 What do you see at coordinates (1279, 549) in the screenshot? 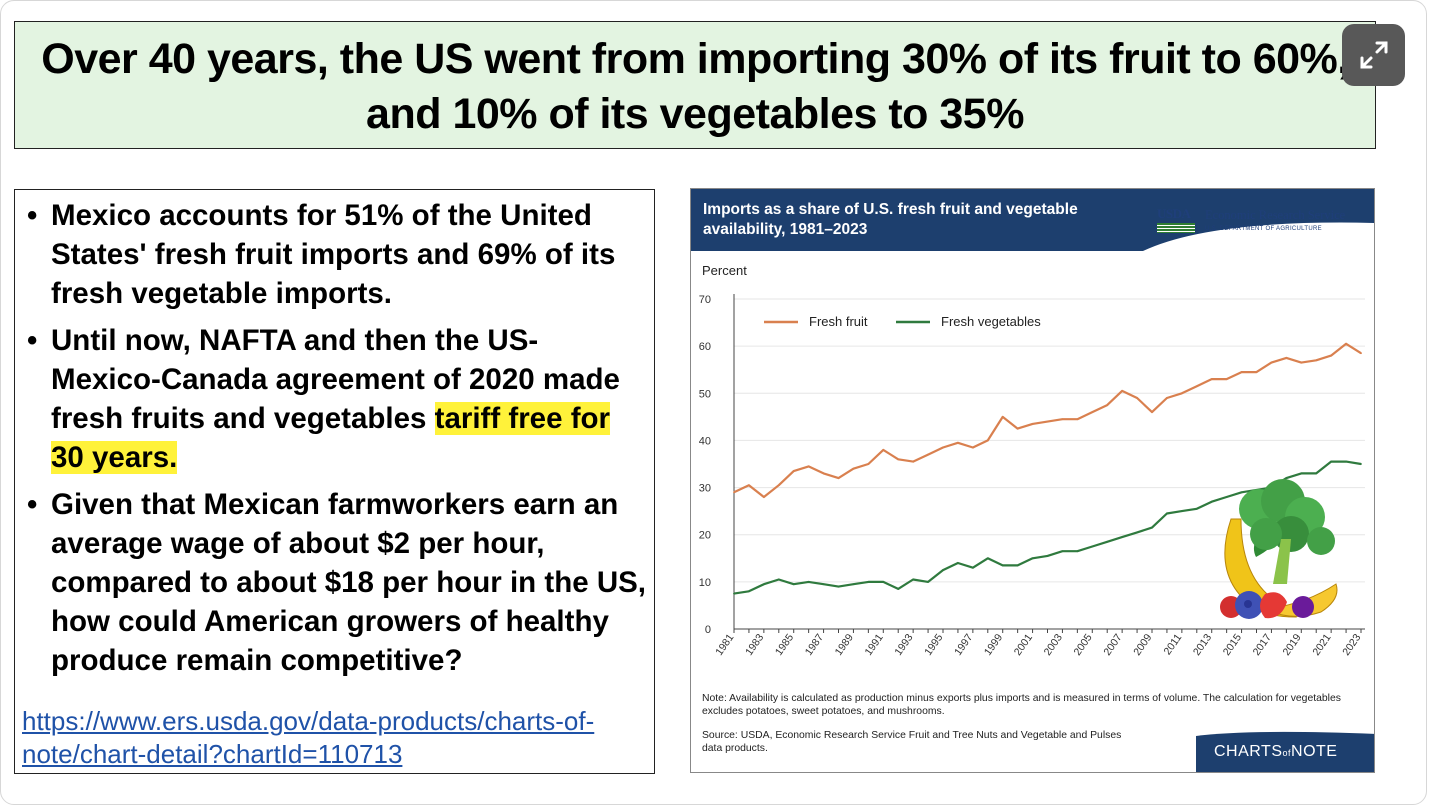
I see `produce-illustration` at bounding box center [1279, 549].